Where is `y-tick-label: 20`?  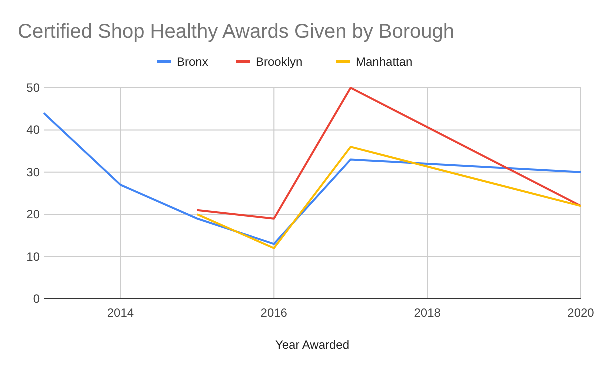
y-tick-label: 20 is located at coordinates (33, 215).